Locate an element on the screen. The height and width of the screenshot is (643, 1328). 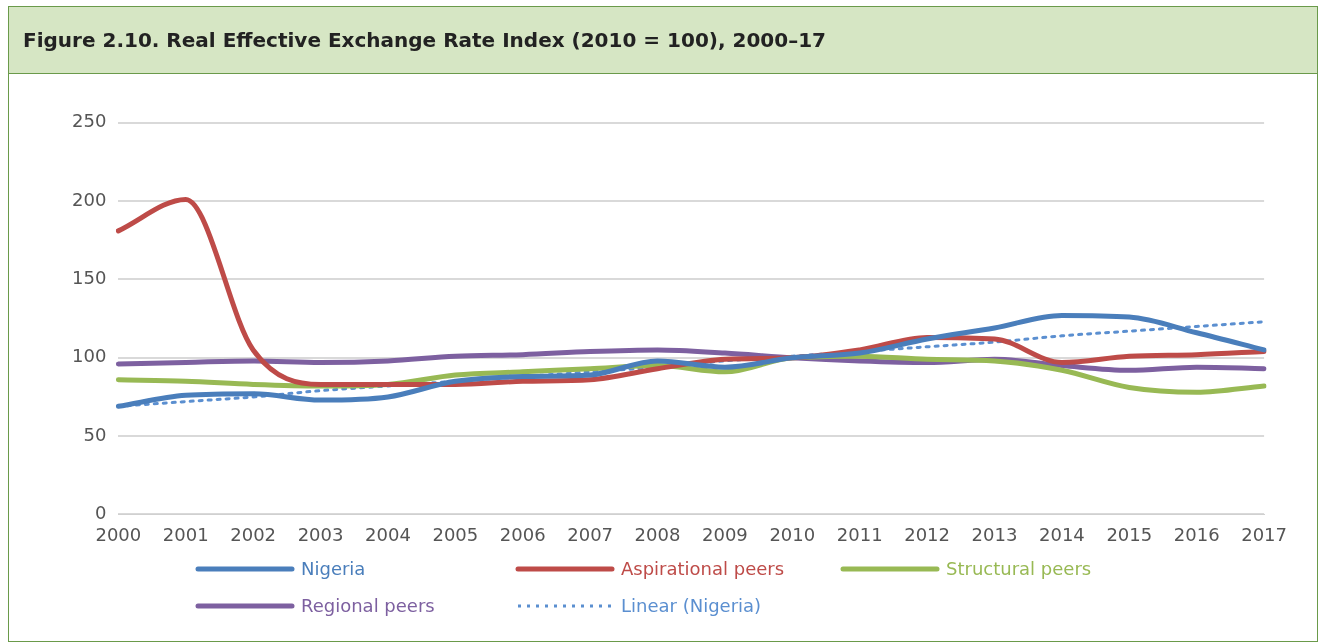
y-tick-label: 250 is located at coordinates (89, 121).